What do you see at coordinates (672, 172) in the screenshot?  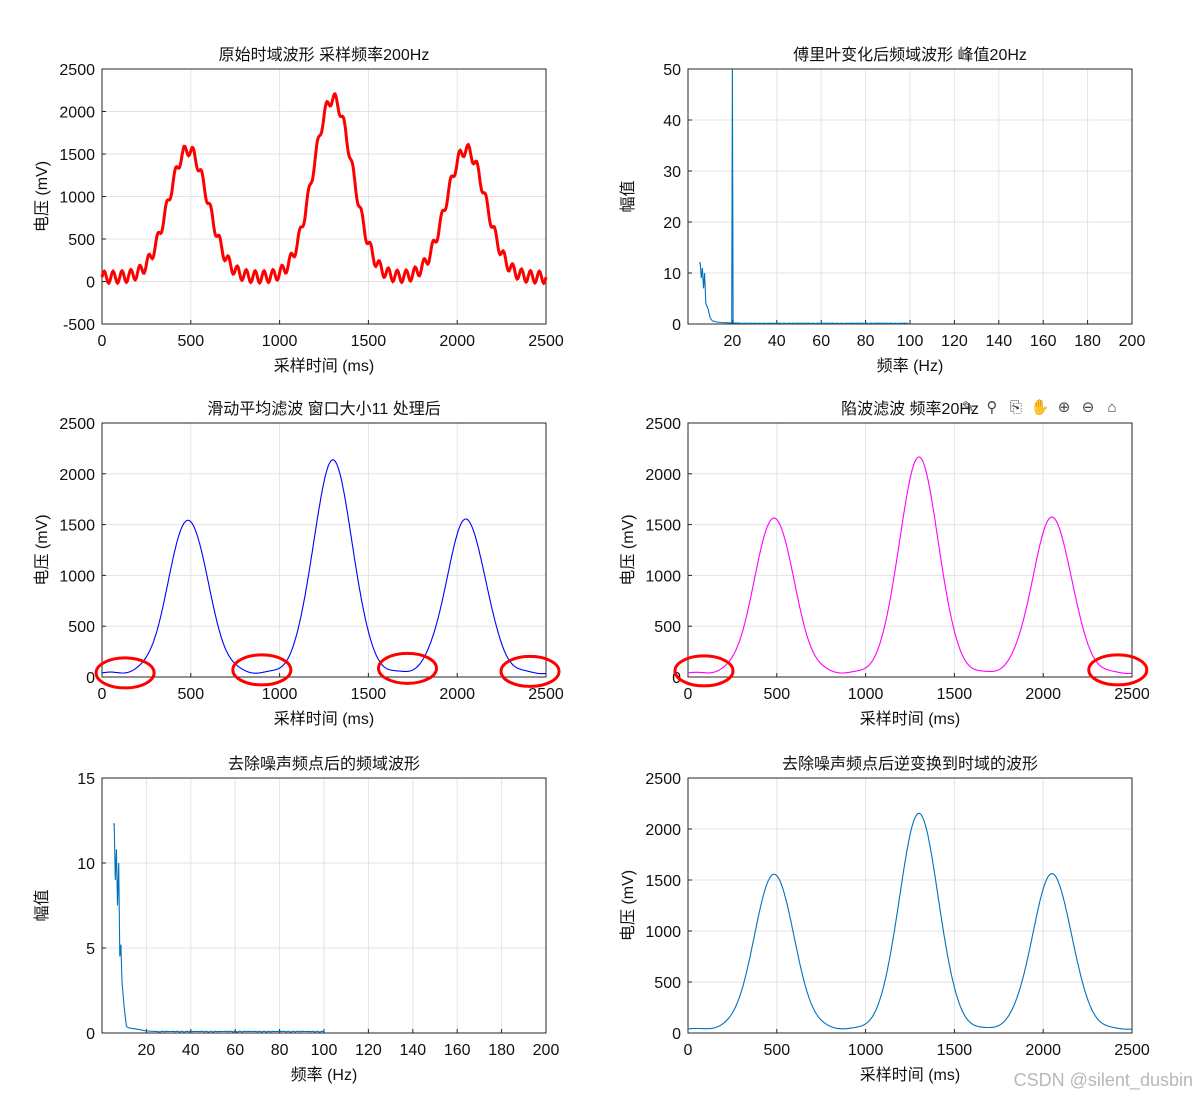 I see `y-tick-label: 30` at bounding box center [672, 172].